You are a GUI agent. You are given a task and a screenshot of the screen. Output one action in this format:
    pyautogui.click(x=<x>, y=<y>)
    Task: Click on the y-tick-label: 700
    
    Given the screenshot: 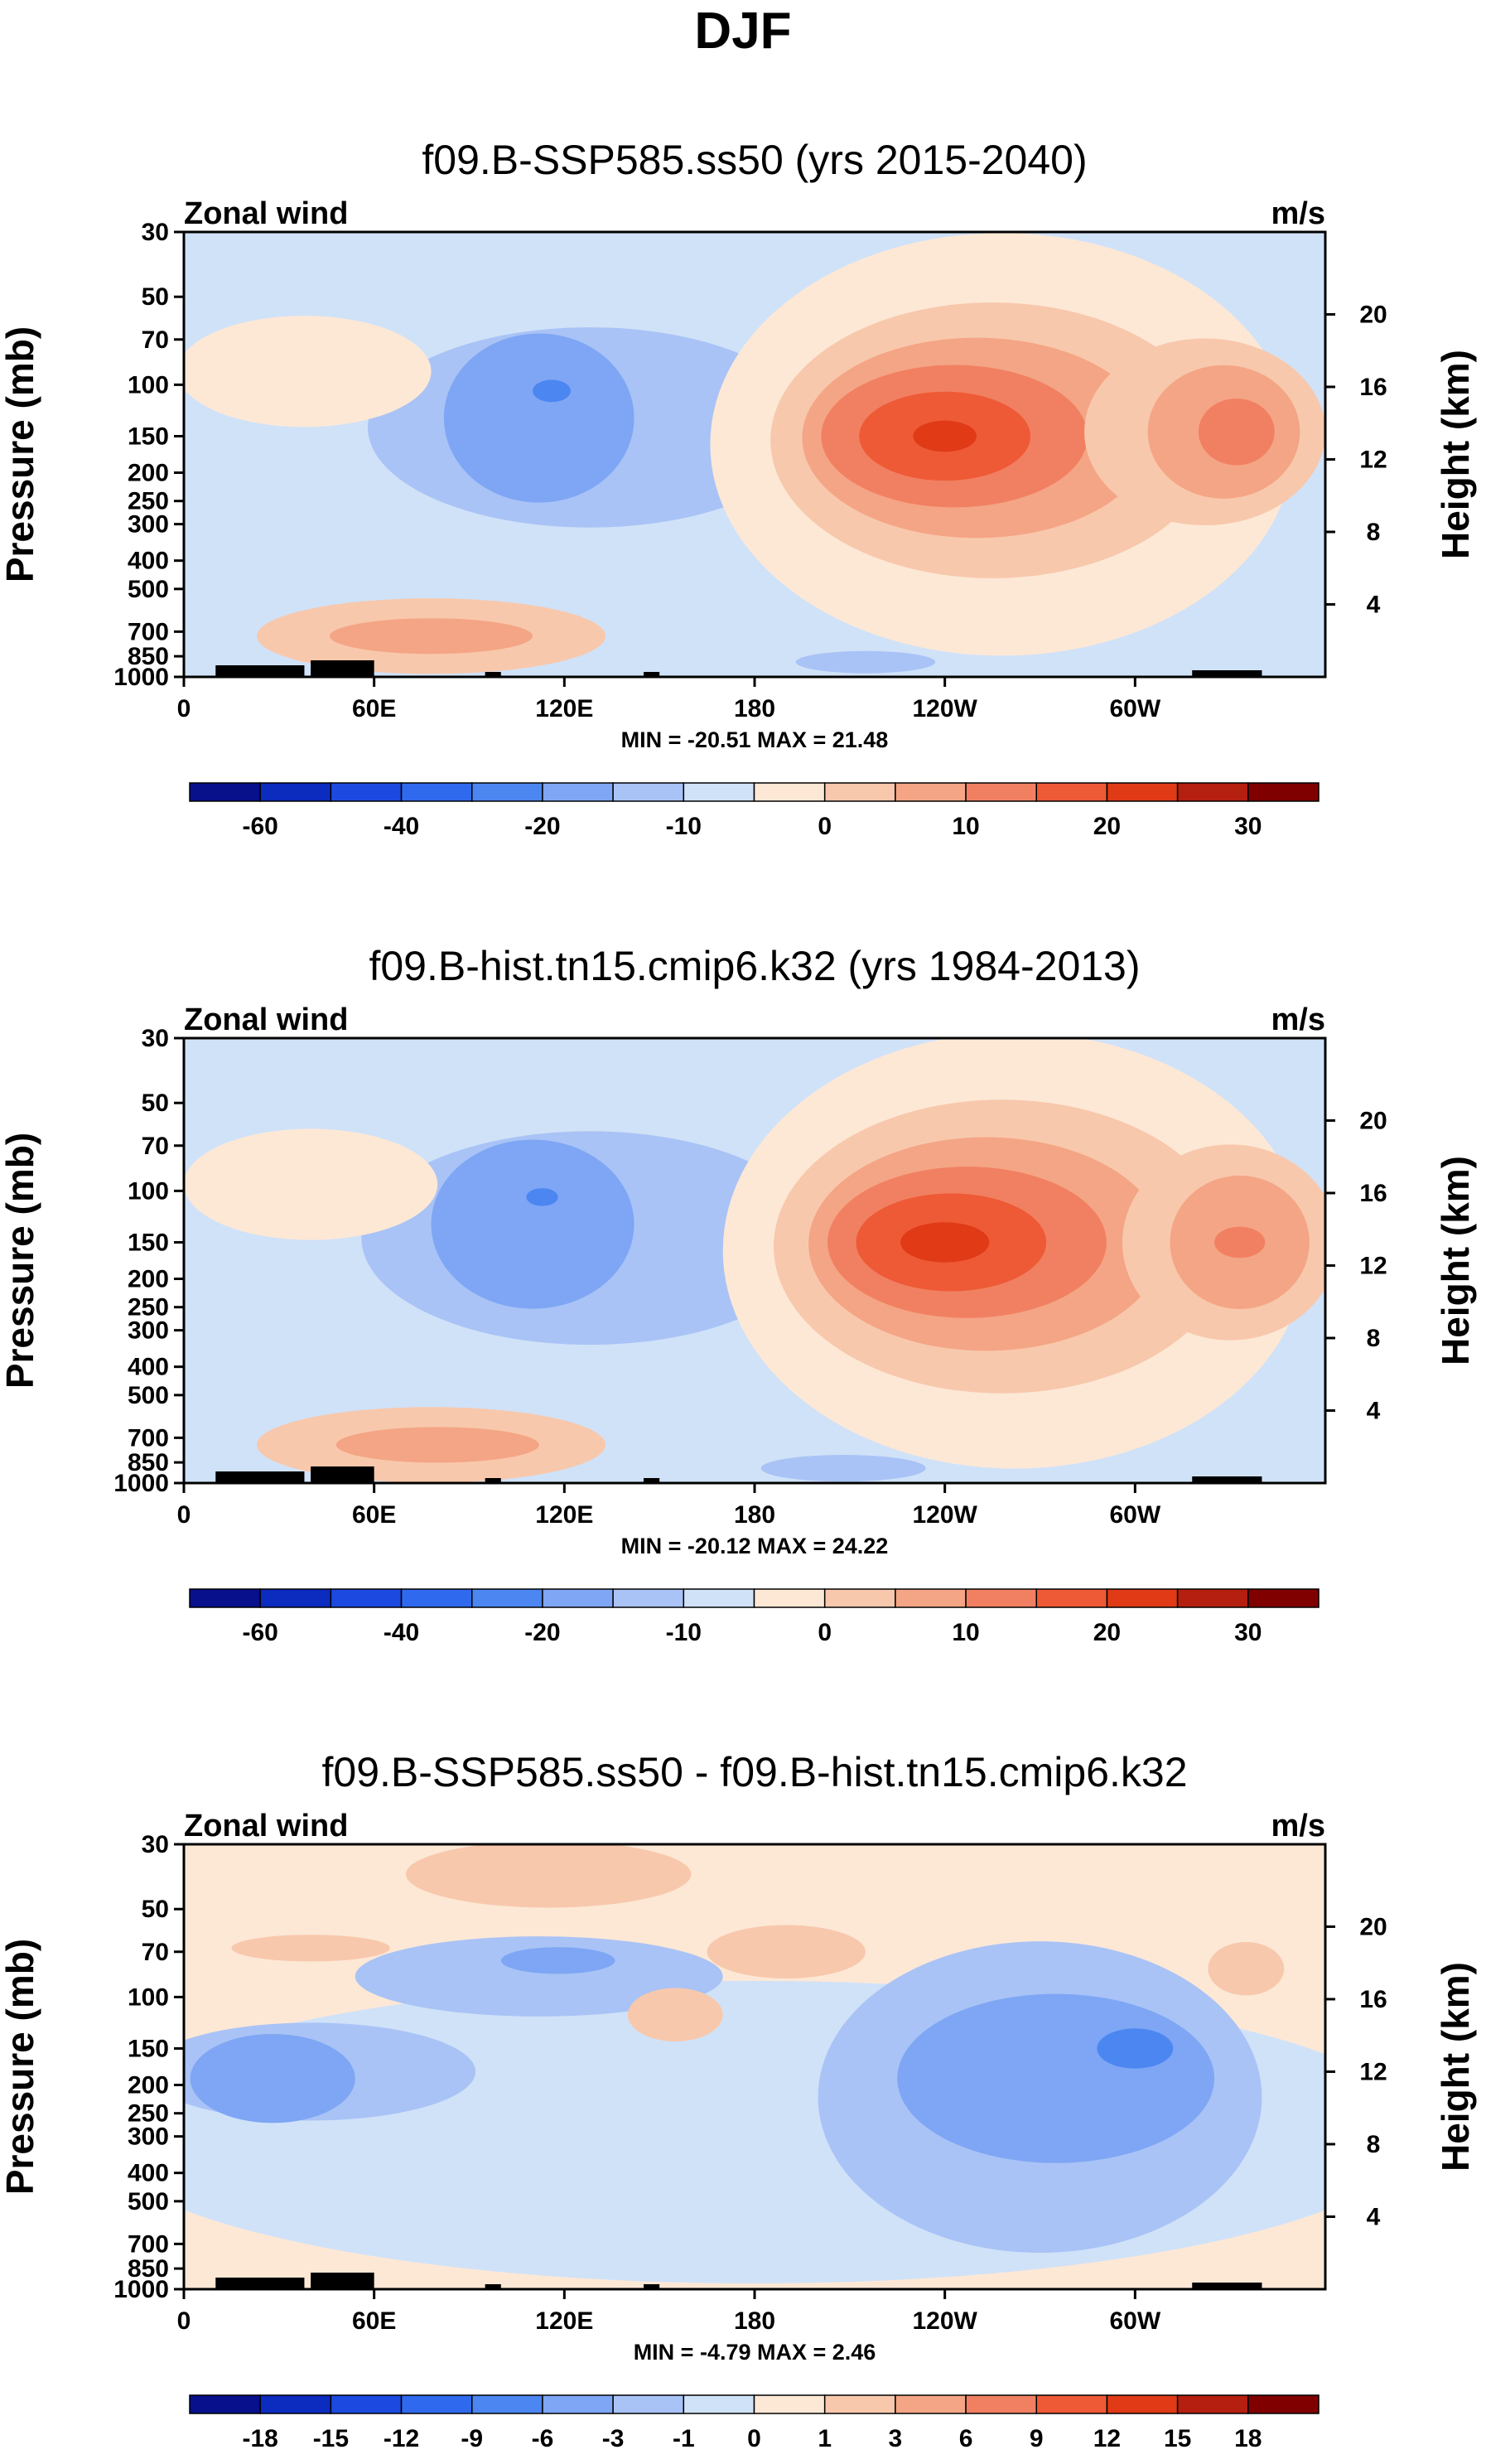 What is the action you would take?
    pyautogui.click(x=148, y=2244)
    